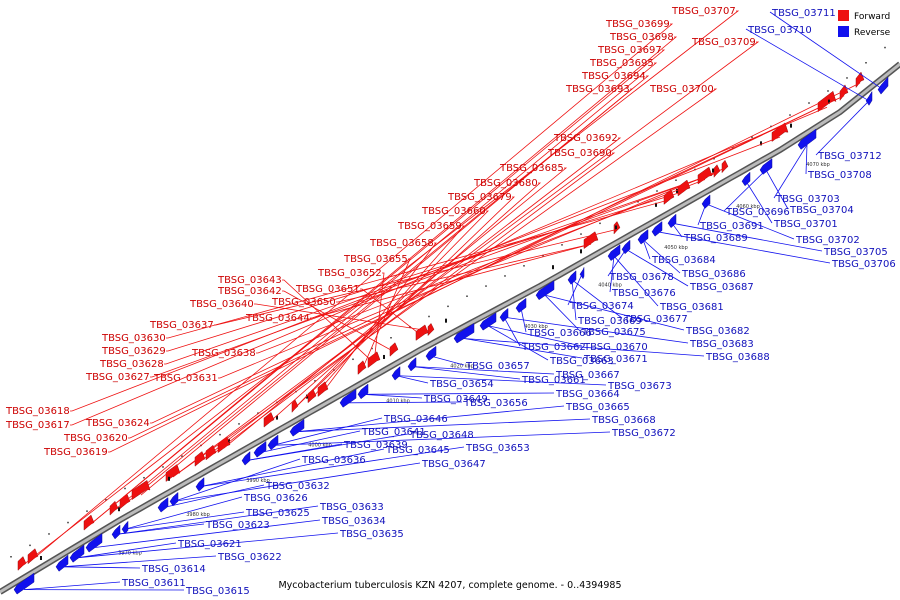 The image size is (900, 600). Describe the element at coordinates (153, 583) in the screenshot. I see `reverse-gene-label: TBSG_03611` at that location.